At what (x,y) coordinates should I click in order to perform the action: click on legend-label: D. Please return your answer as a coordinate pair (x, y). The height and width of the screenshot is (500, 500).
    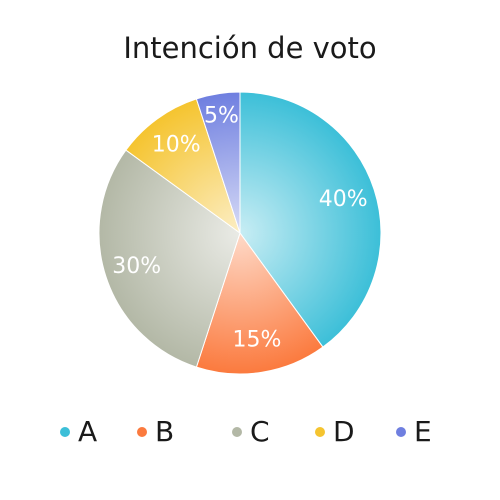
    Looking at the image, I should click on (344, 431).